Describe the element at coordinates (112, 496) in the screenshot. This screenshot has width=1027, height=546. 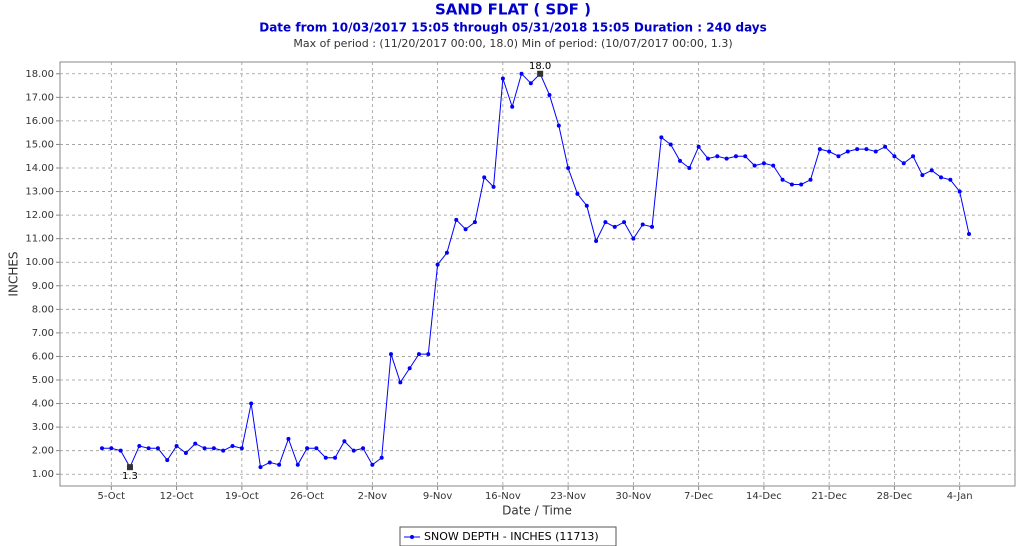
I see `x-tick-label: 5-Oct` at that location.